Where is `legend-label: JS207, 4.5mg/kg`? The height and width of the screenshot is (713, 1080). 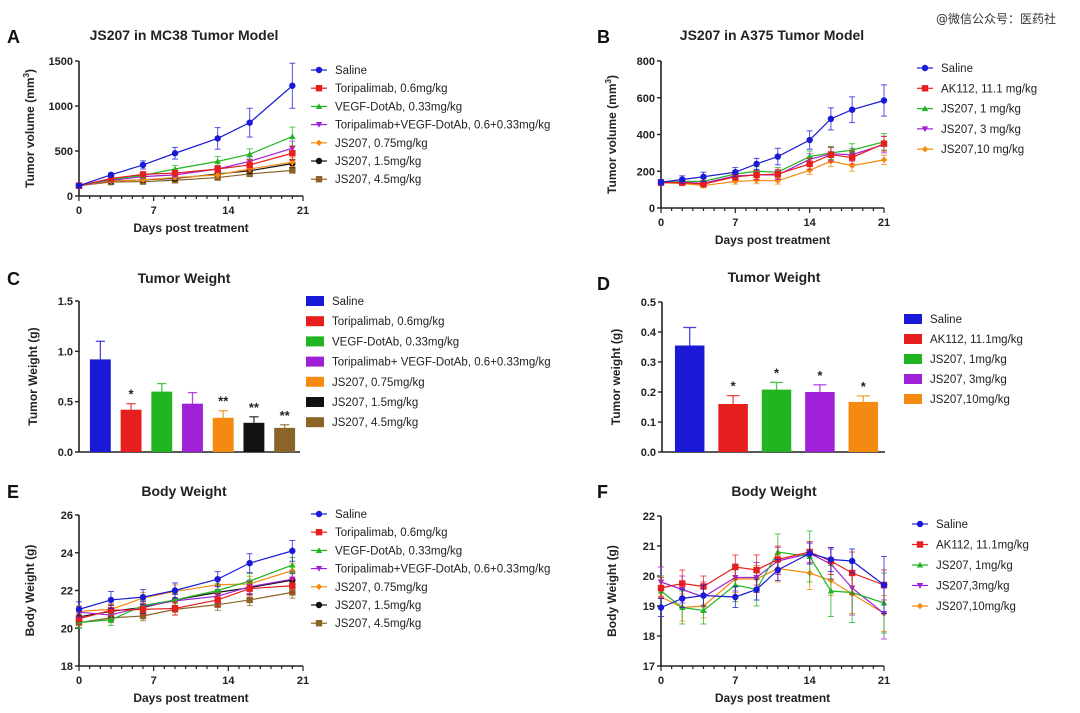 legend-label: JS207, 4.5mg/kg is located at coordinates (378, 180).